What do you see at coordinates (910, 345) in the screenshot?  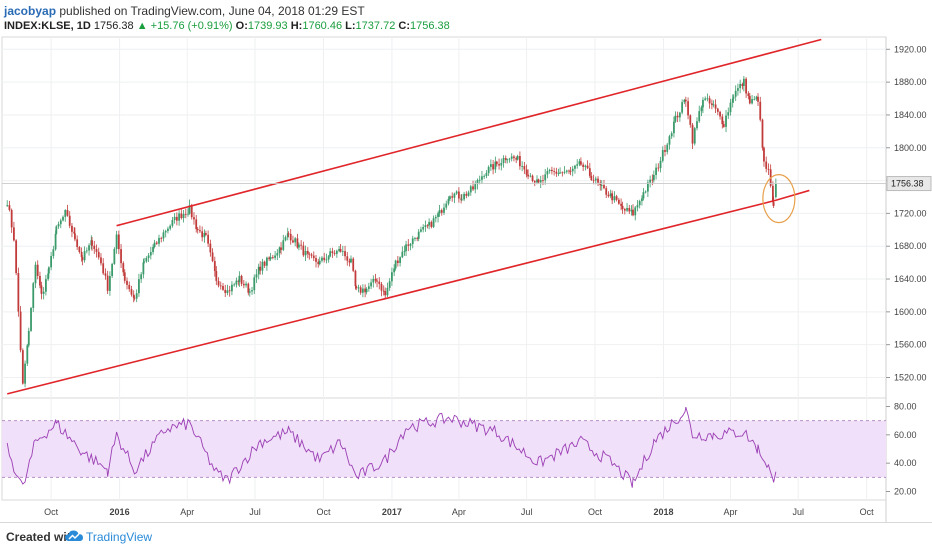 I see `y-tick-label: 1560.00` at bounding box center [910, 345].